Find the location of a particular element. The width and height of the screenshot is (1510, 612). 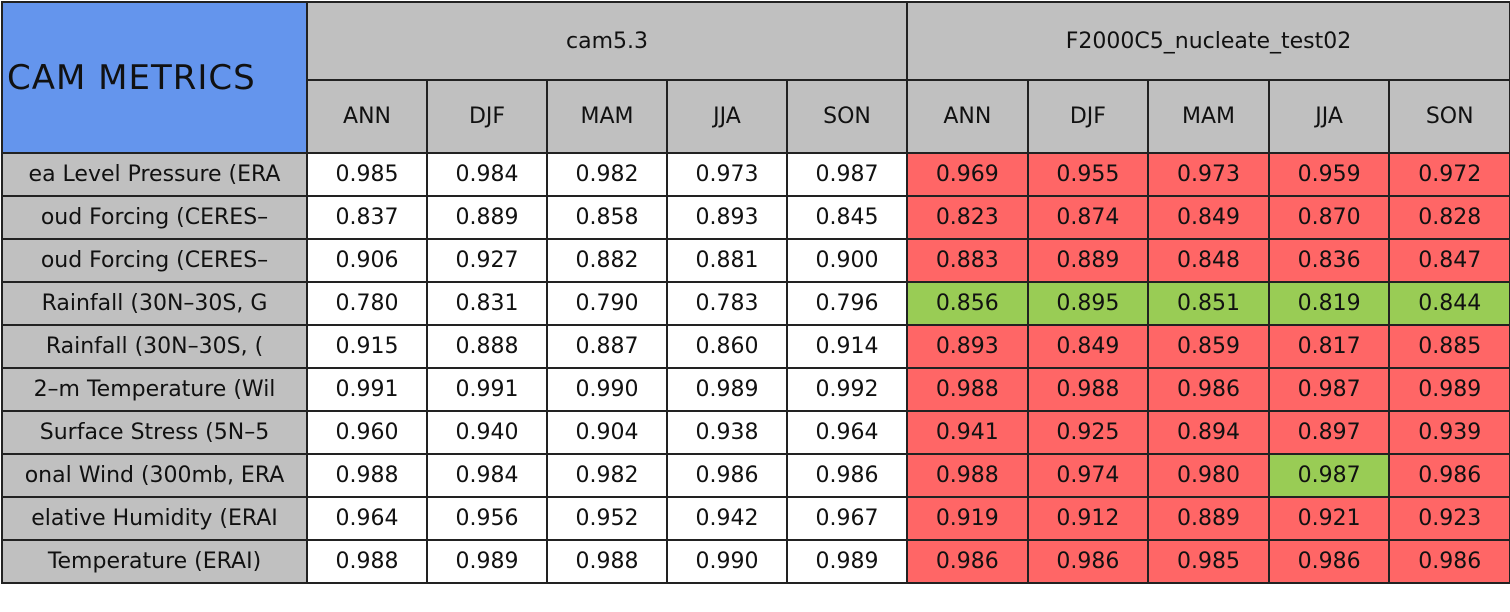

row-label: Rainfall (30N–30S, G is located at coordinates (154, 303).